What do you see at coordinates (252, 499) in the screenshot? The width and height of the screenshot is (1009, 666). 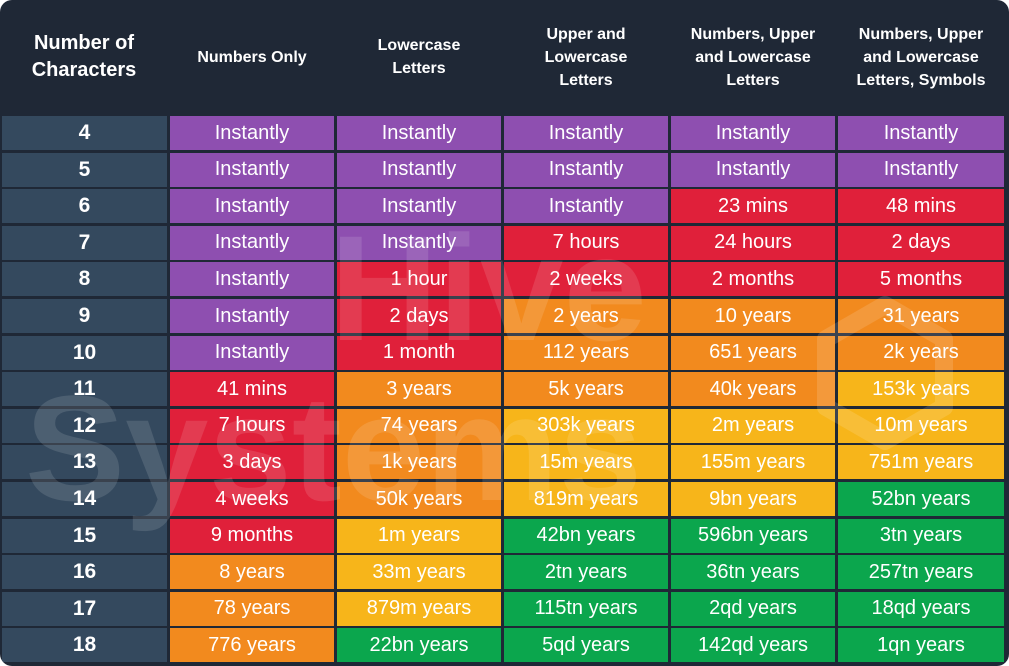 I see `table-cell: 4 weeks` at bounding box center [252, 499].